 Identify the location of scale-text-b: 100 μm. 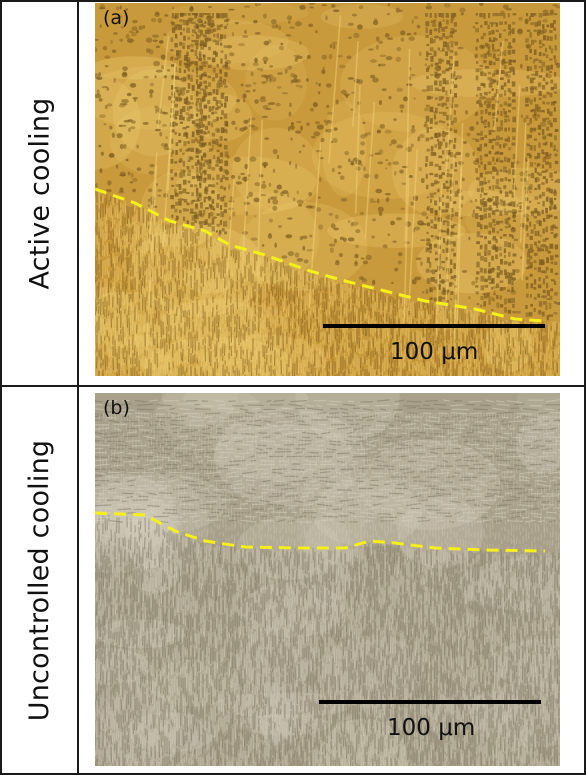
(431, 728).